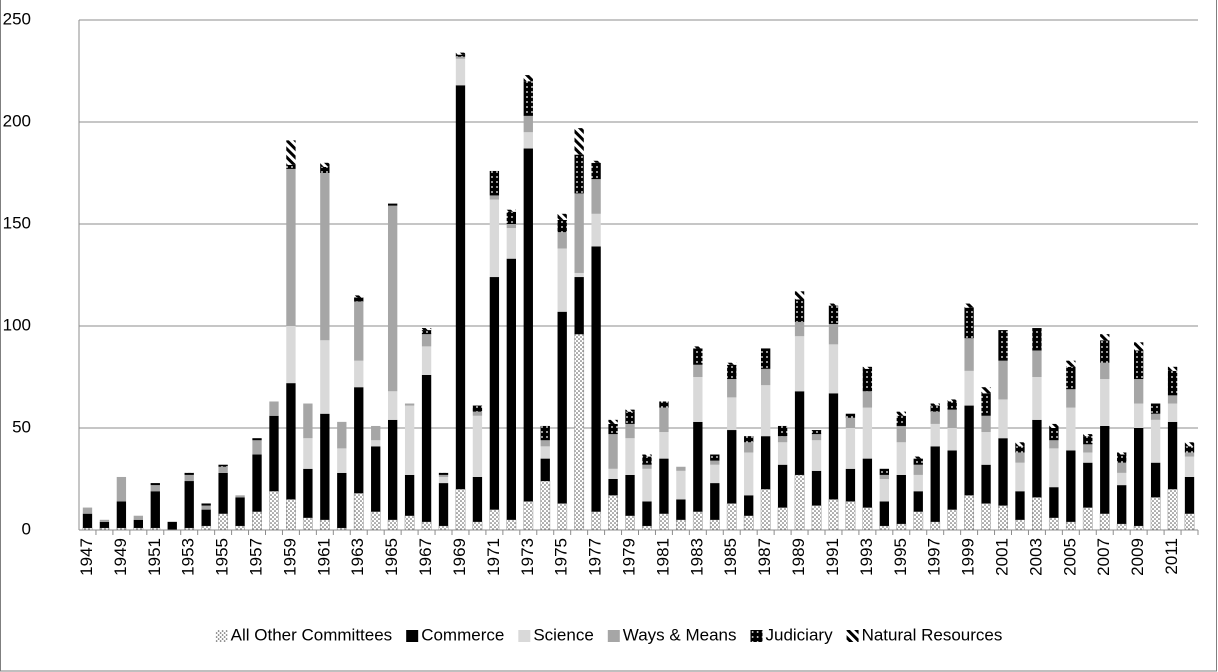  What do you see at coordinates (595, 557) in the screenshot?
I see `x-tick-label: 1977` at bounding box center [595, 557].